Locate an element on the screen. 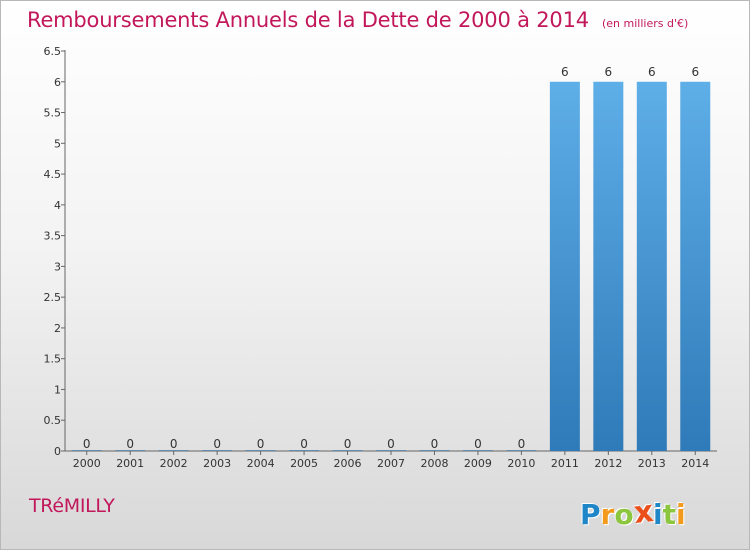 The width and height of the screenshot is (750, 550). x-tick-label: 2000 is located at coordinates (87, 463).